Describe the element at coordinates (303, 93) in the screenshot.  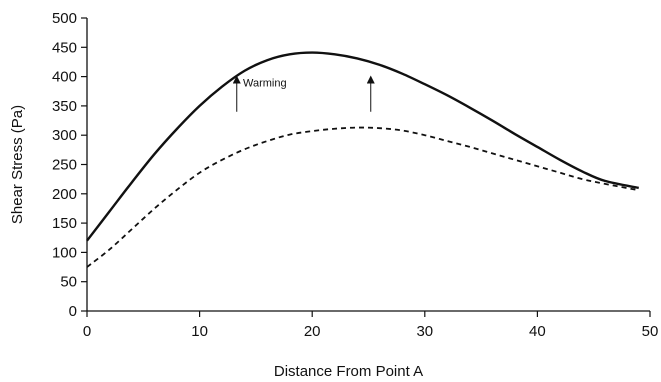
I see `annotation-layer: Warming` at that location.